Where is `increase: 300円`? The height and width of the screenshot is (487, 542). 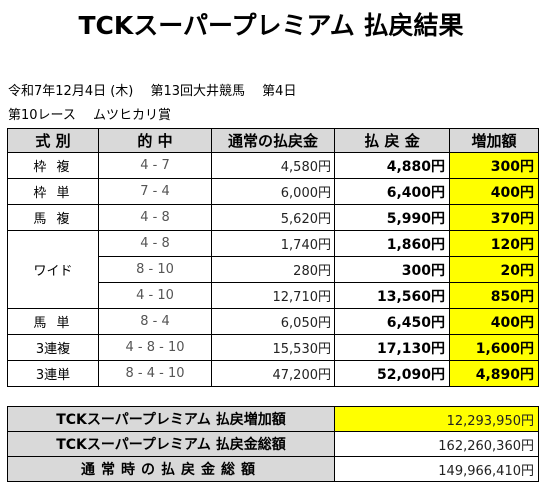
increase: 300円 is located at coordinates (494, 165).